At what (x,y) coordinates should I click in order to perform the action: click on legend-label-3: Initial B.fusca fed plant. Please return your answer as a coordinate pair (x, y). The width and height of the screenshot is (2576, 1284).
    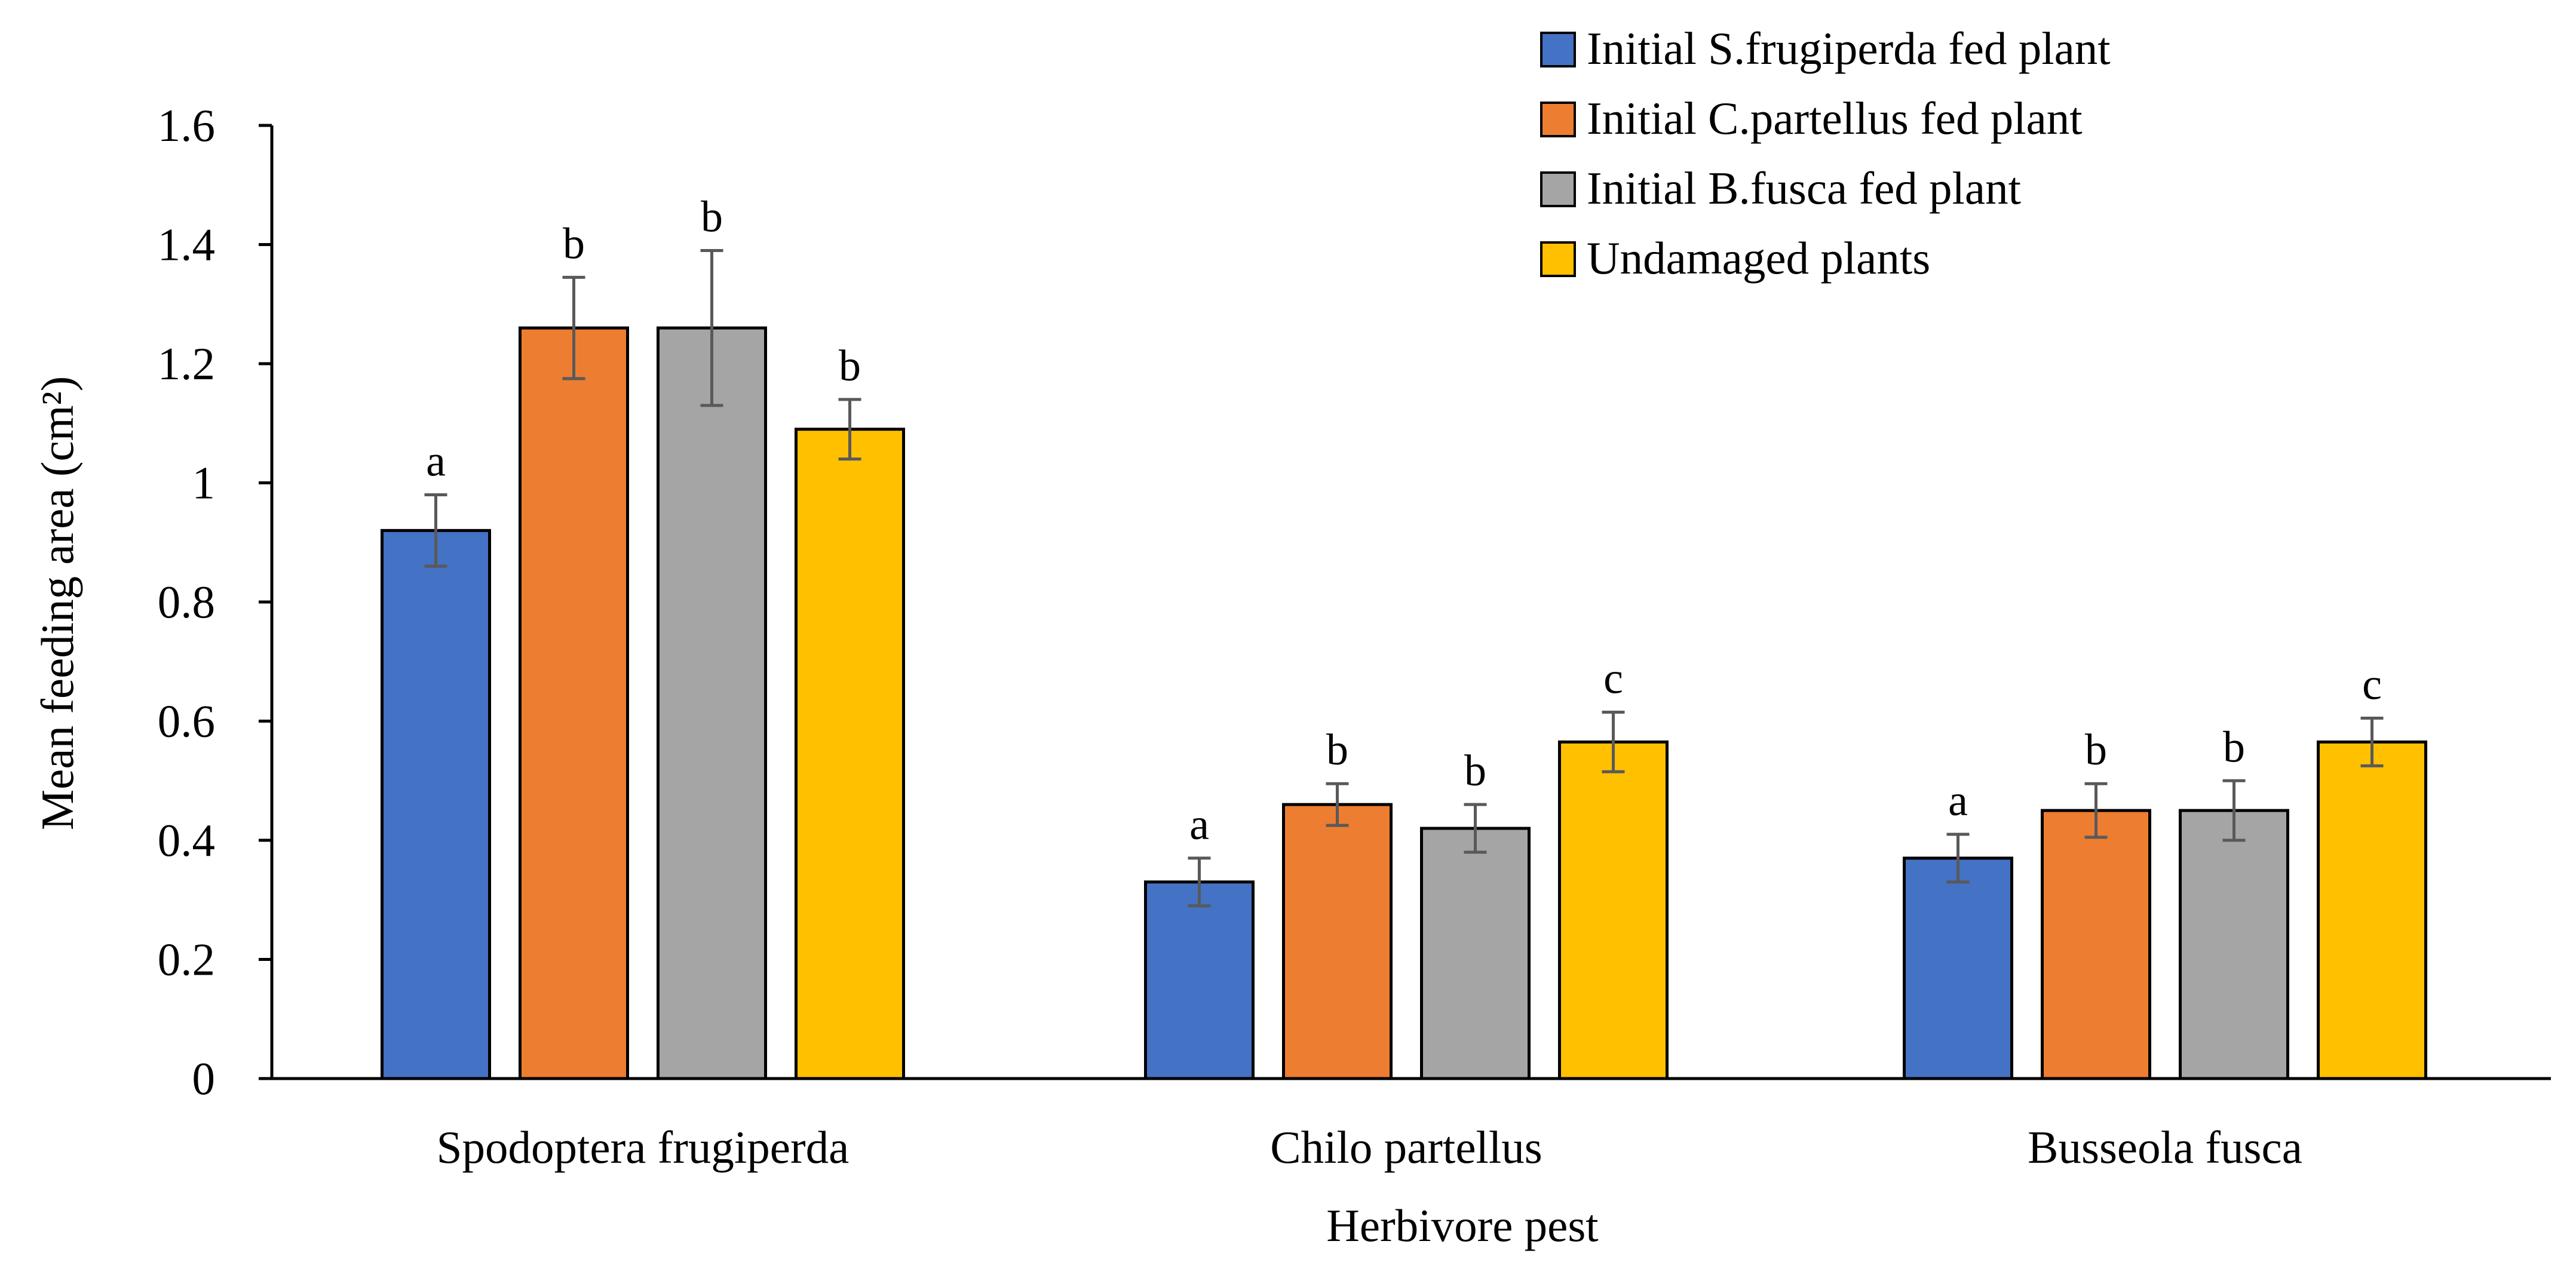
    Looking at the image, I should click on (1804, 188).